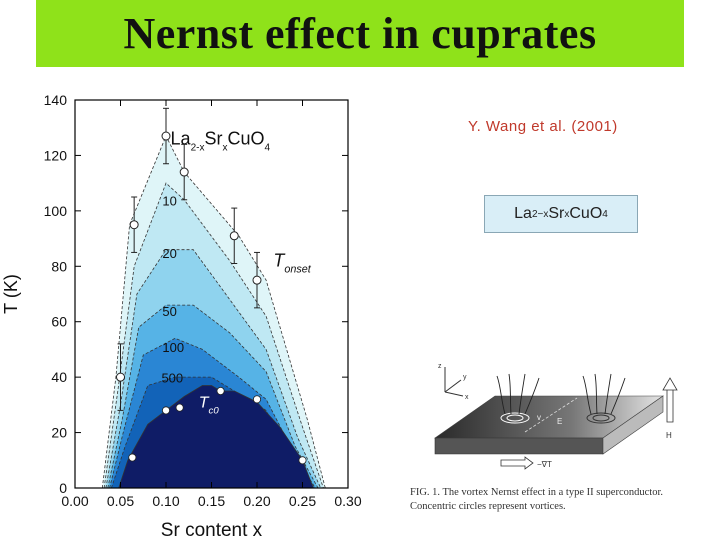 The width and height of the screenshot is (720, 540). I want to click on x-tick-label: 0.00, so click(74, 501).